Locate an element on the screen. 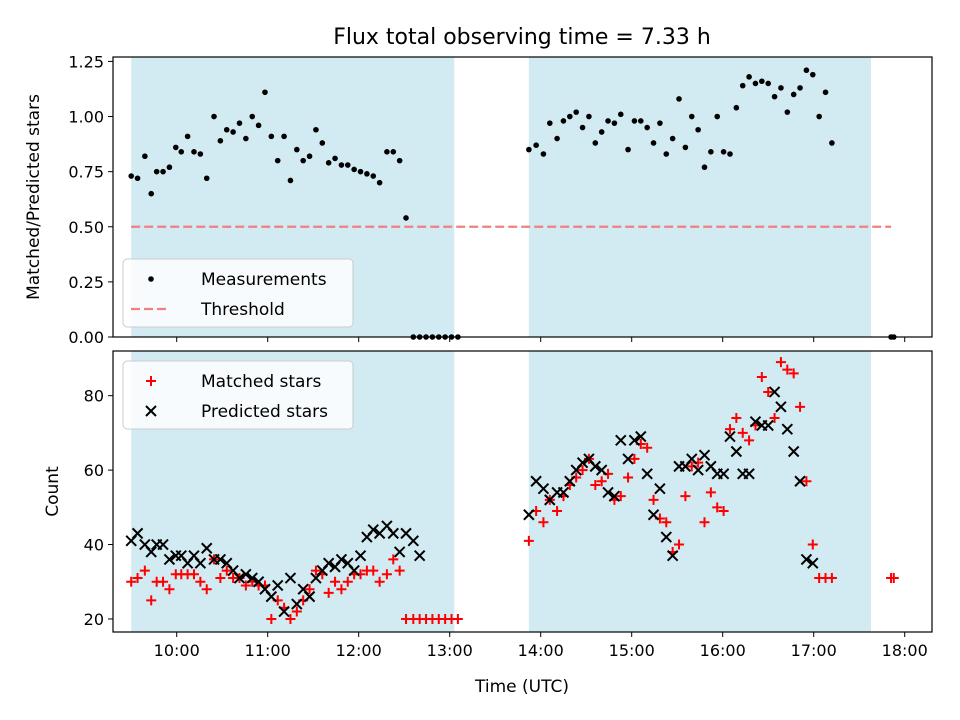 This screenshot has height=720, width=960. y-tick-label: 20 is located at coordinates (94, 619).